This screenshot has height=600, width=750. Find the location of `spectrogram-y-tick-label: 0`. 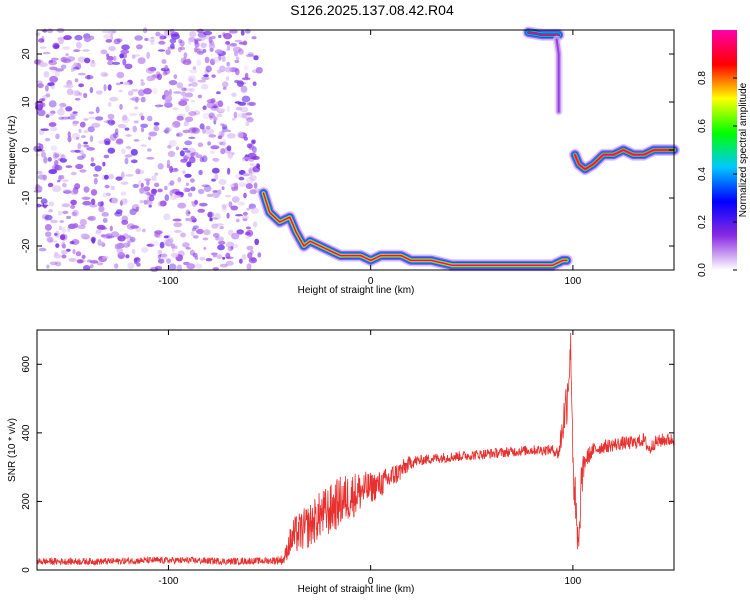

spectrogram-y-tick-label: 0 is located at coordinates (26, 150).